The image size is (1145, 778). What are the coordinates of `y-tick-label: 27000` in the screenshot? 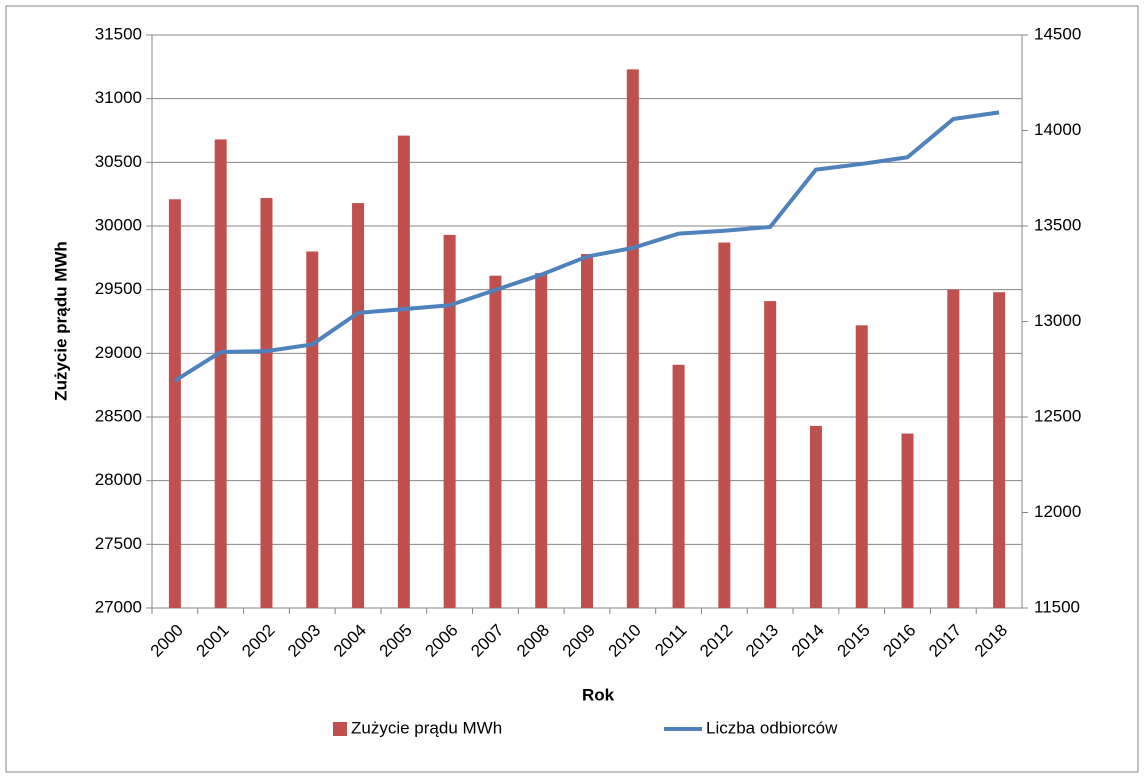 It's located at (118, 606).